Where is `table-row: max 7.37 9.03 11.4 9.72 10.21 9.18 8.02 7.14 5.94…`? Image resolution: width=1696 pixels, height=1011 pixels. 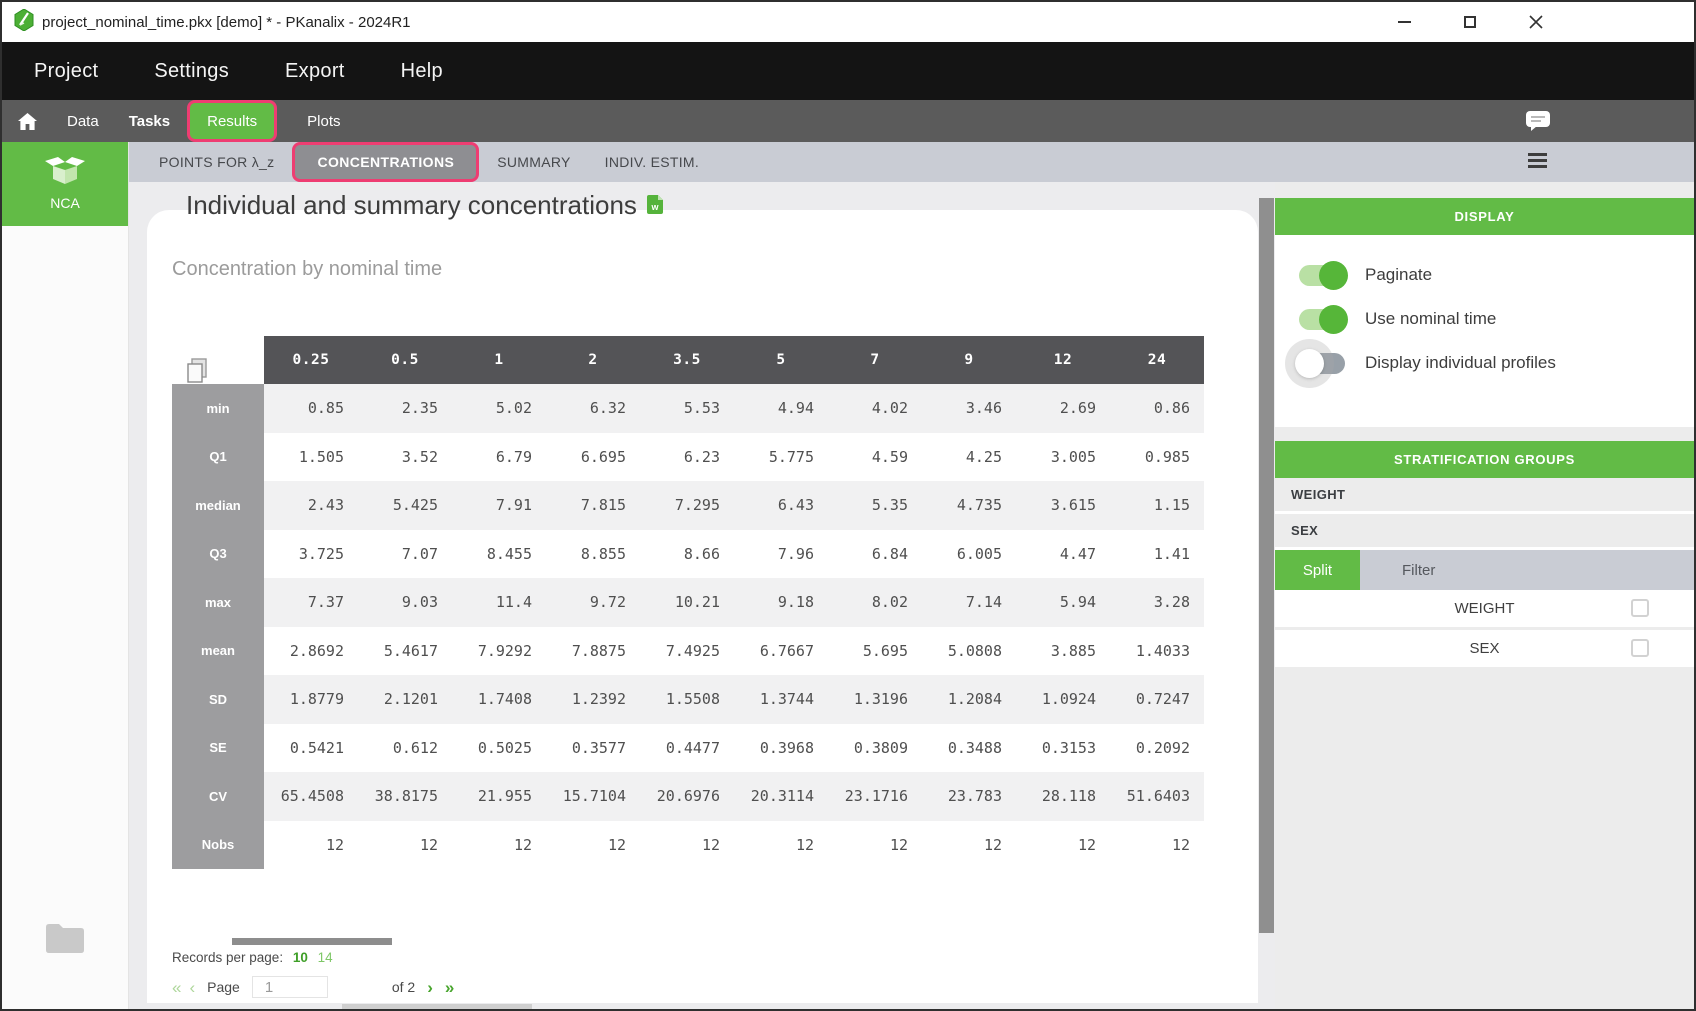 table-row: max 7.37 9.03 11.4 9.72 10.21 9.18 8.02 7.14 5.94… is located at coordinates (688, 602).